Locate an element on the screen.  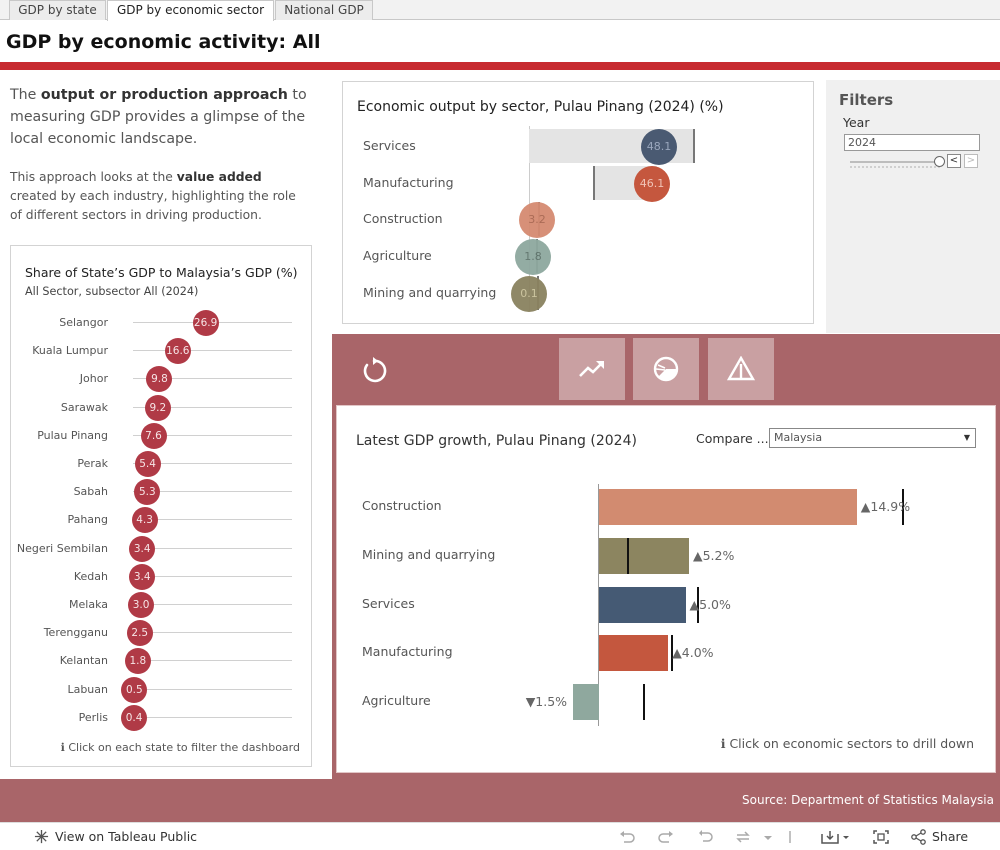
growth-label: Services is located at coordinates (388, 603).